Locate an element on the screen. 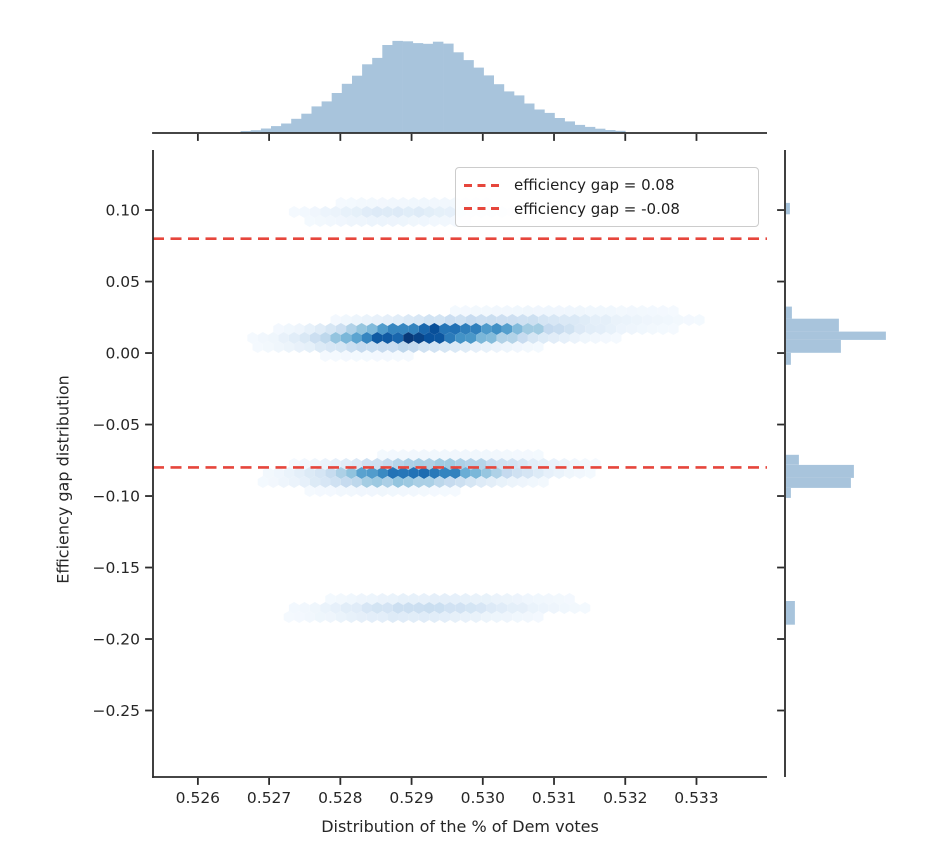 The width and height of the screenshot is (936, 868). y-tick-label: −0.10 is located at coordinates (117, 497).